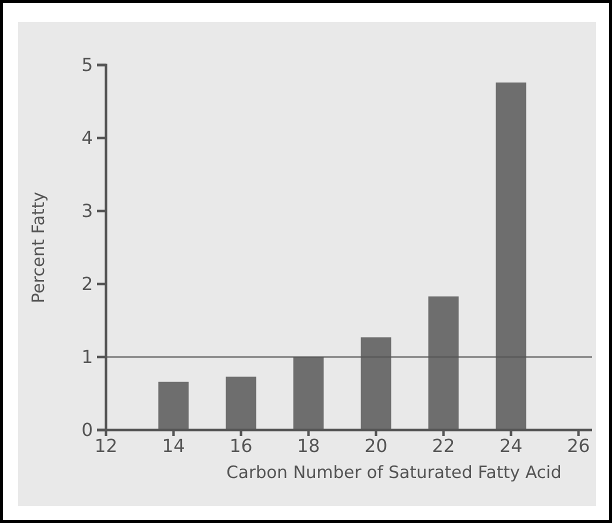  Describe the element at coordinates (39, 248) in the screenshot. I see `y-axis-title: Percent Fatty` at that location.